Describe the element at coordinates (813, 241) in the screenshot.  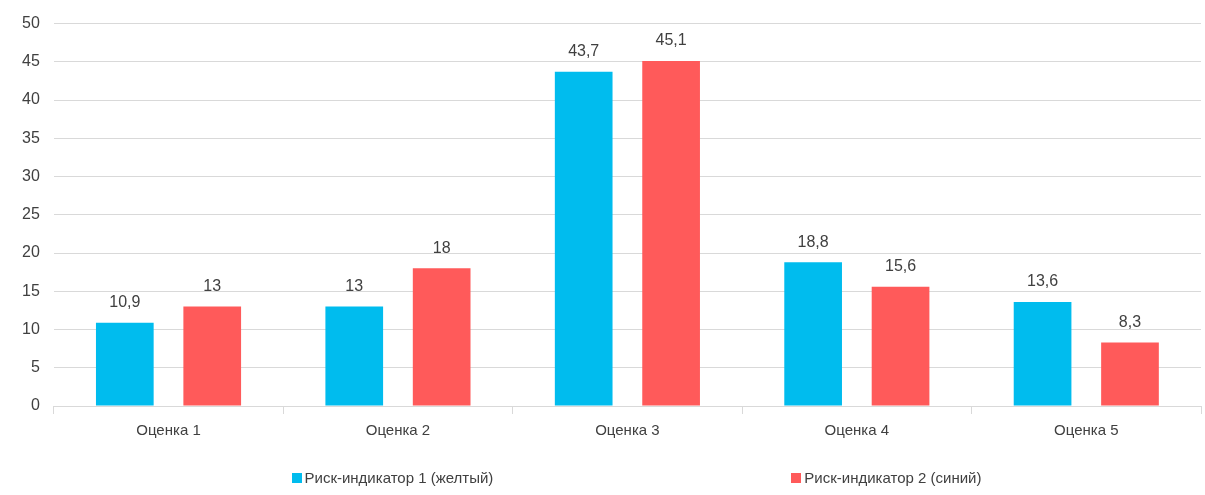
I see `data-label: 18,8` at that location.